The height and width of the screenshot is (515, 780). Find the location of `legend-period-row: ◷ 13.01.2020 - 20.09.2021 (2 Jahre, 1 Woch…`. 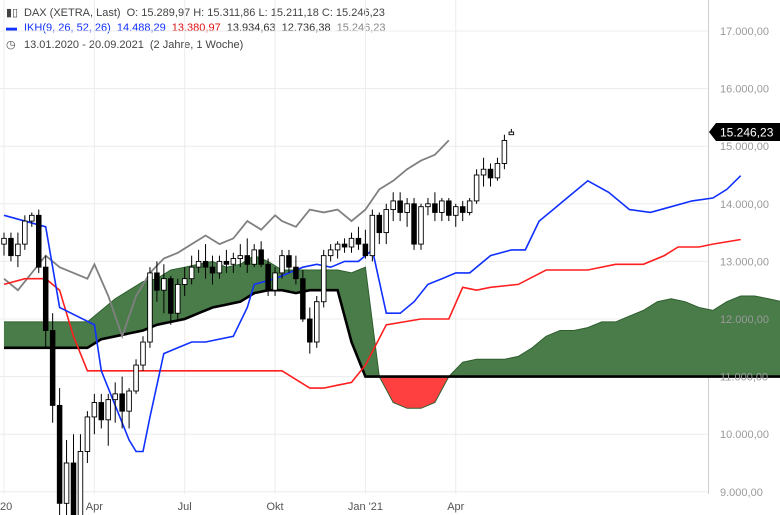

legend-period-row: ◷ 13.01.2020 - 20.09.2021 (2 Jahre, 1 Woch… is located at coordinates (127, 44).